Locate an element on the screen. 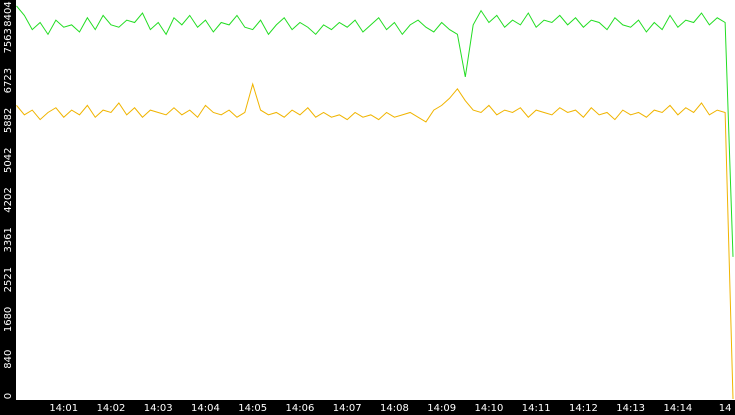  x-tick-label: 14:03 is located at coordinates (158, 408).